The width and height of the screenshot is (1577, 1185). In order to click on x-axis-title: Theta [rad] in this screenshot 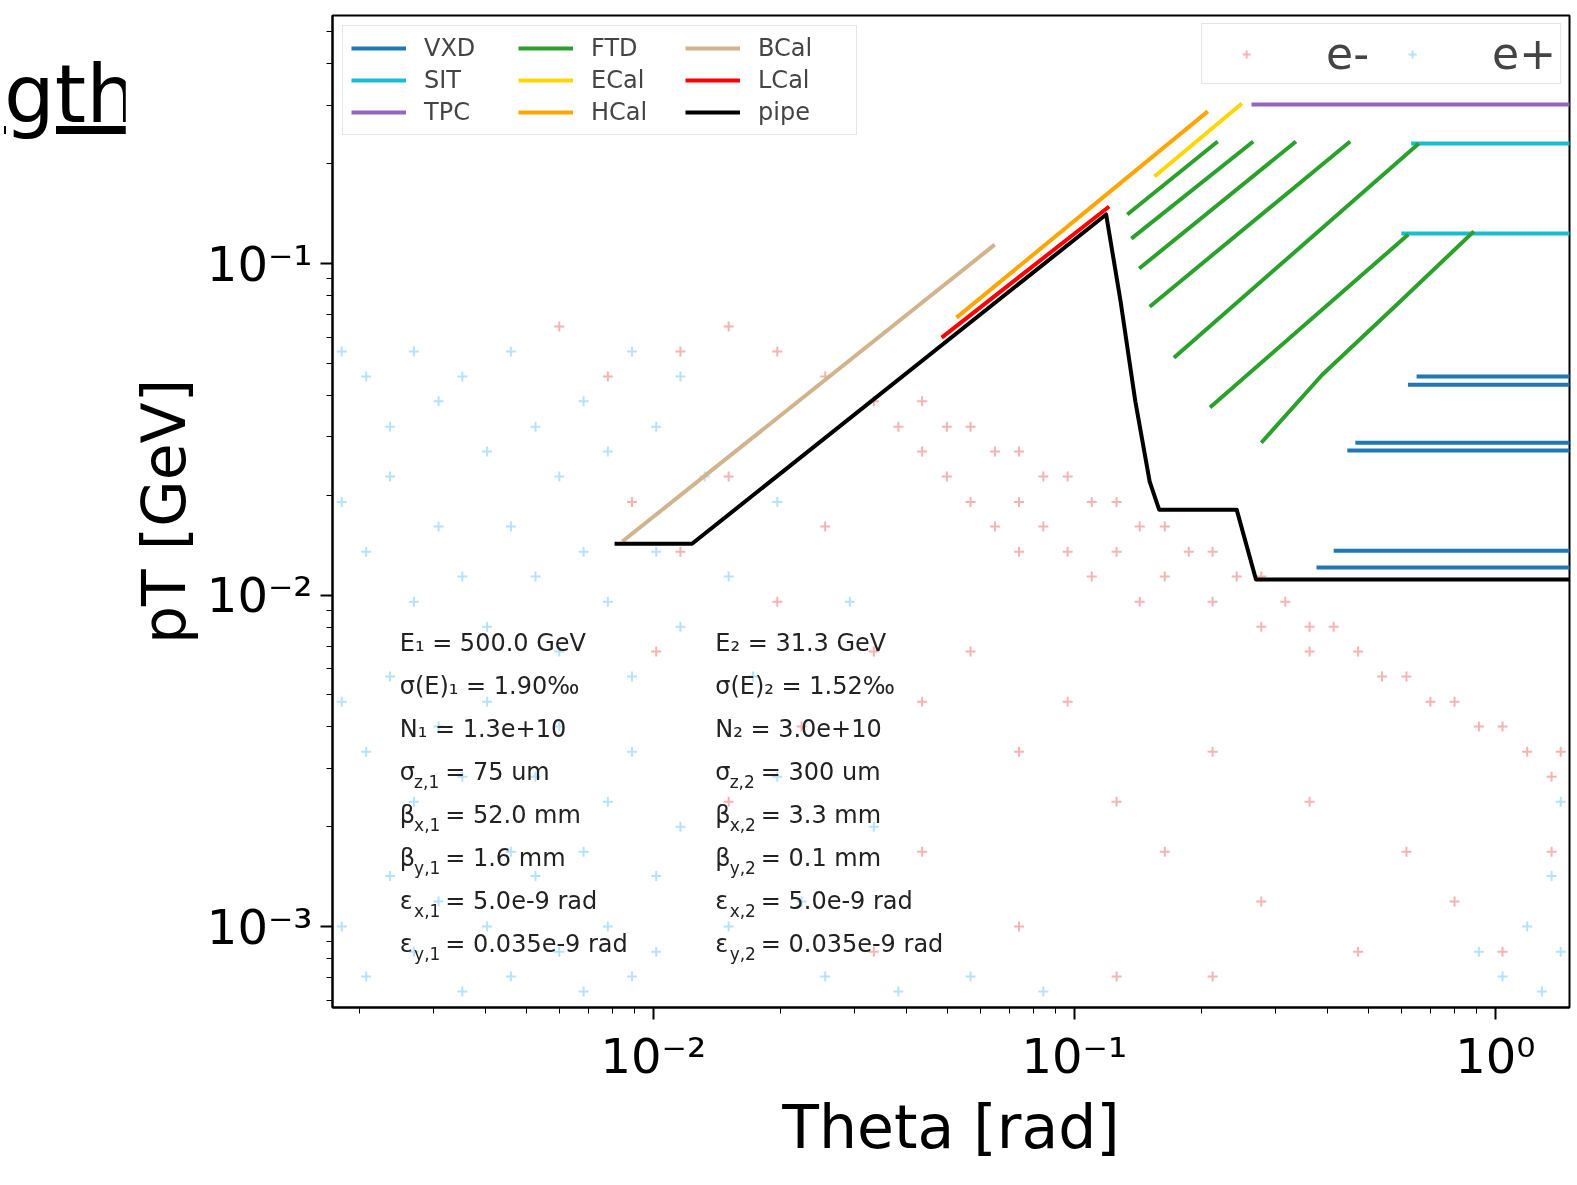, I will do `click(950, 1126)`.